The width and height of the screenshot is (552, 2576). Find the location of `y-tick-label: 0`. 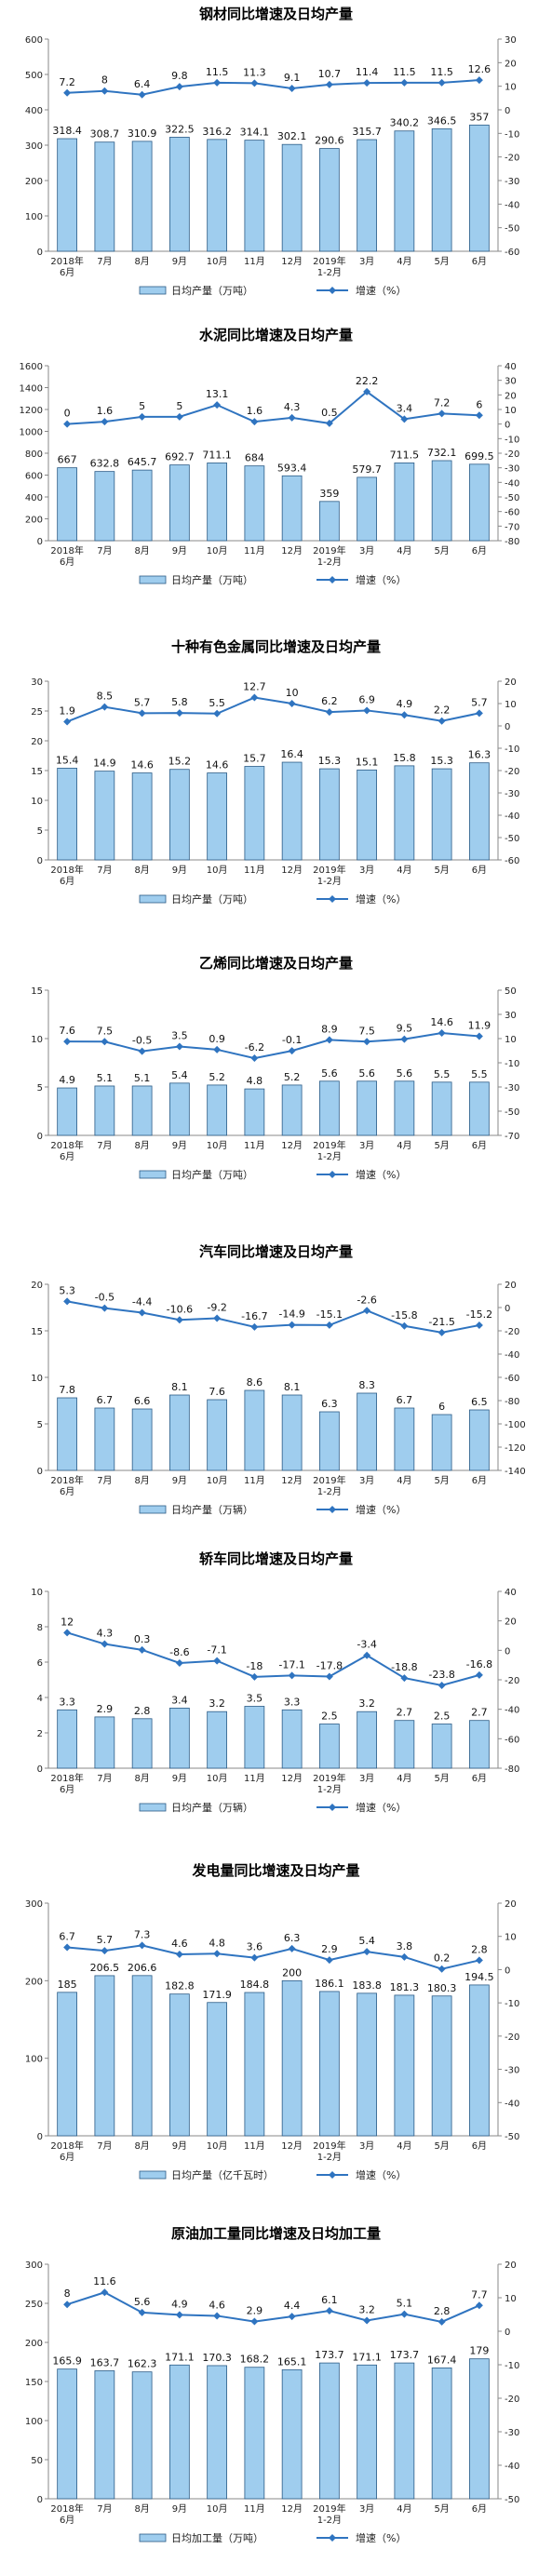

y-tick-label: 0 is located at coordinates (40, 2137).